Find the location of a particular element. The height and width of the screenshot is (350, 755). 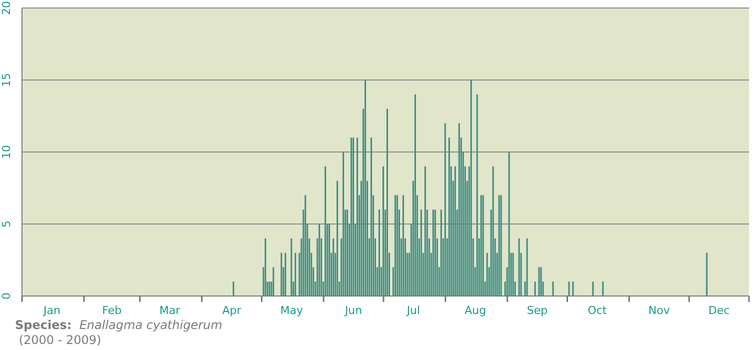

text: Species: Enallagma cyathigerum is located at coordinates (118, 325).